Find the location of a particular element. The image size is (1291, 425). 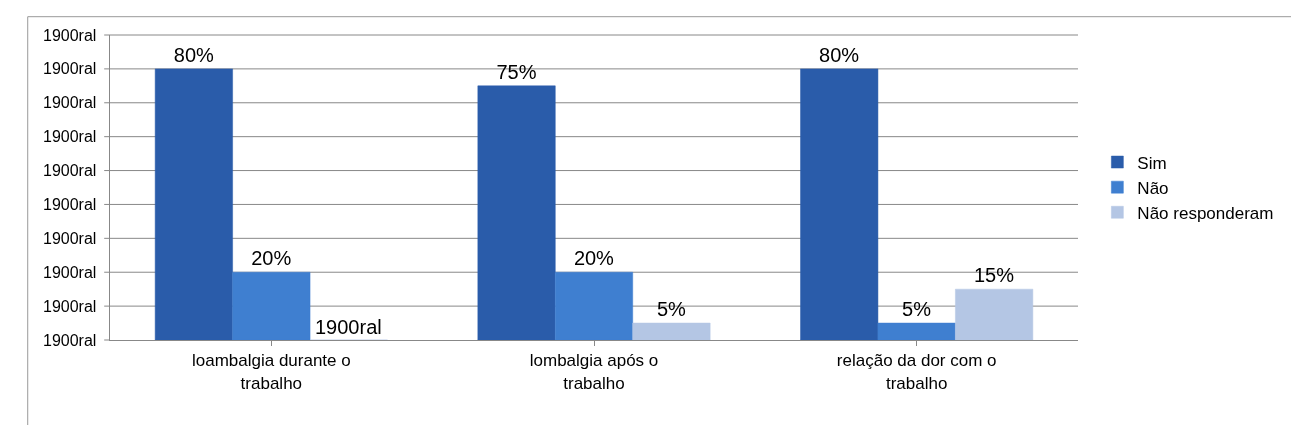

legend-label: Não responderam is located at coordinates (1205, 213).